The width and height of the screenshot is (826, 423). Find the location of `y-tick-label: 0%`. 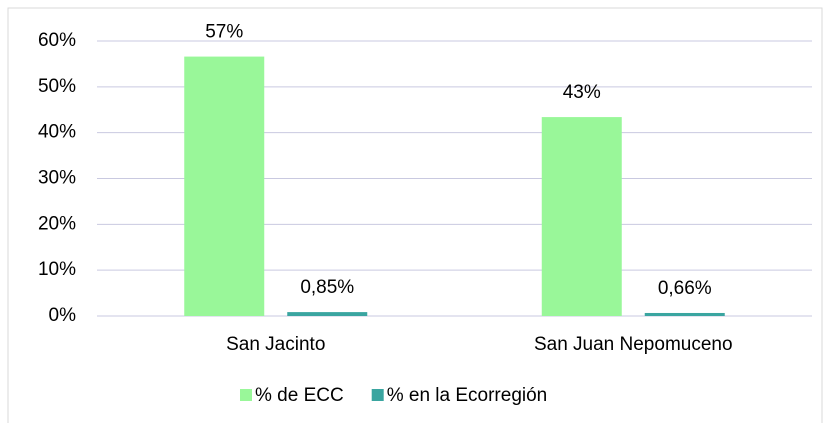

y-tick-label: 0% is located at coordinates (63, 315).